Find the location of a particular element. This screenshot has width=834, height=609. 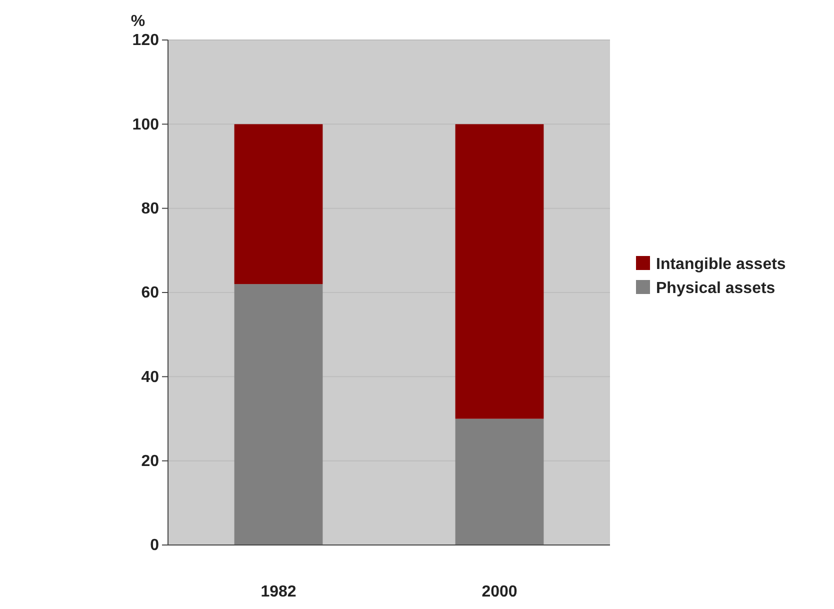

y-axis-title: % is located at coordinates (138, 21).